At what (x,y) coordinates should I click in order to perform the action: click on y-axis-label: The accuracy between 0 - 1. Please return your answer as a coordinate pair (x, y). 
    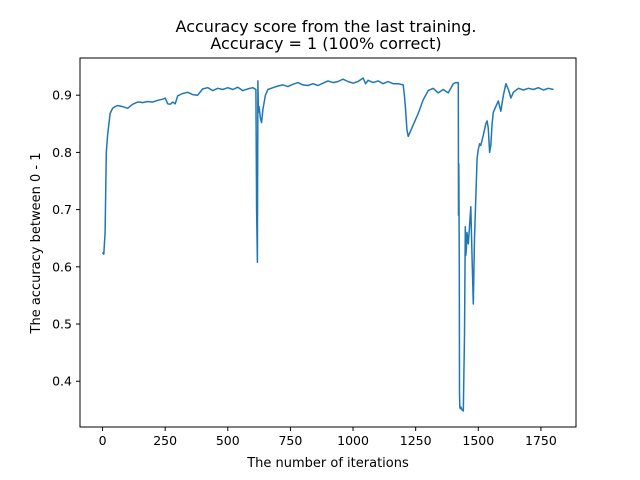
    Looking at the image, I should click on (36, 244).